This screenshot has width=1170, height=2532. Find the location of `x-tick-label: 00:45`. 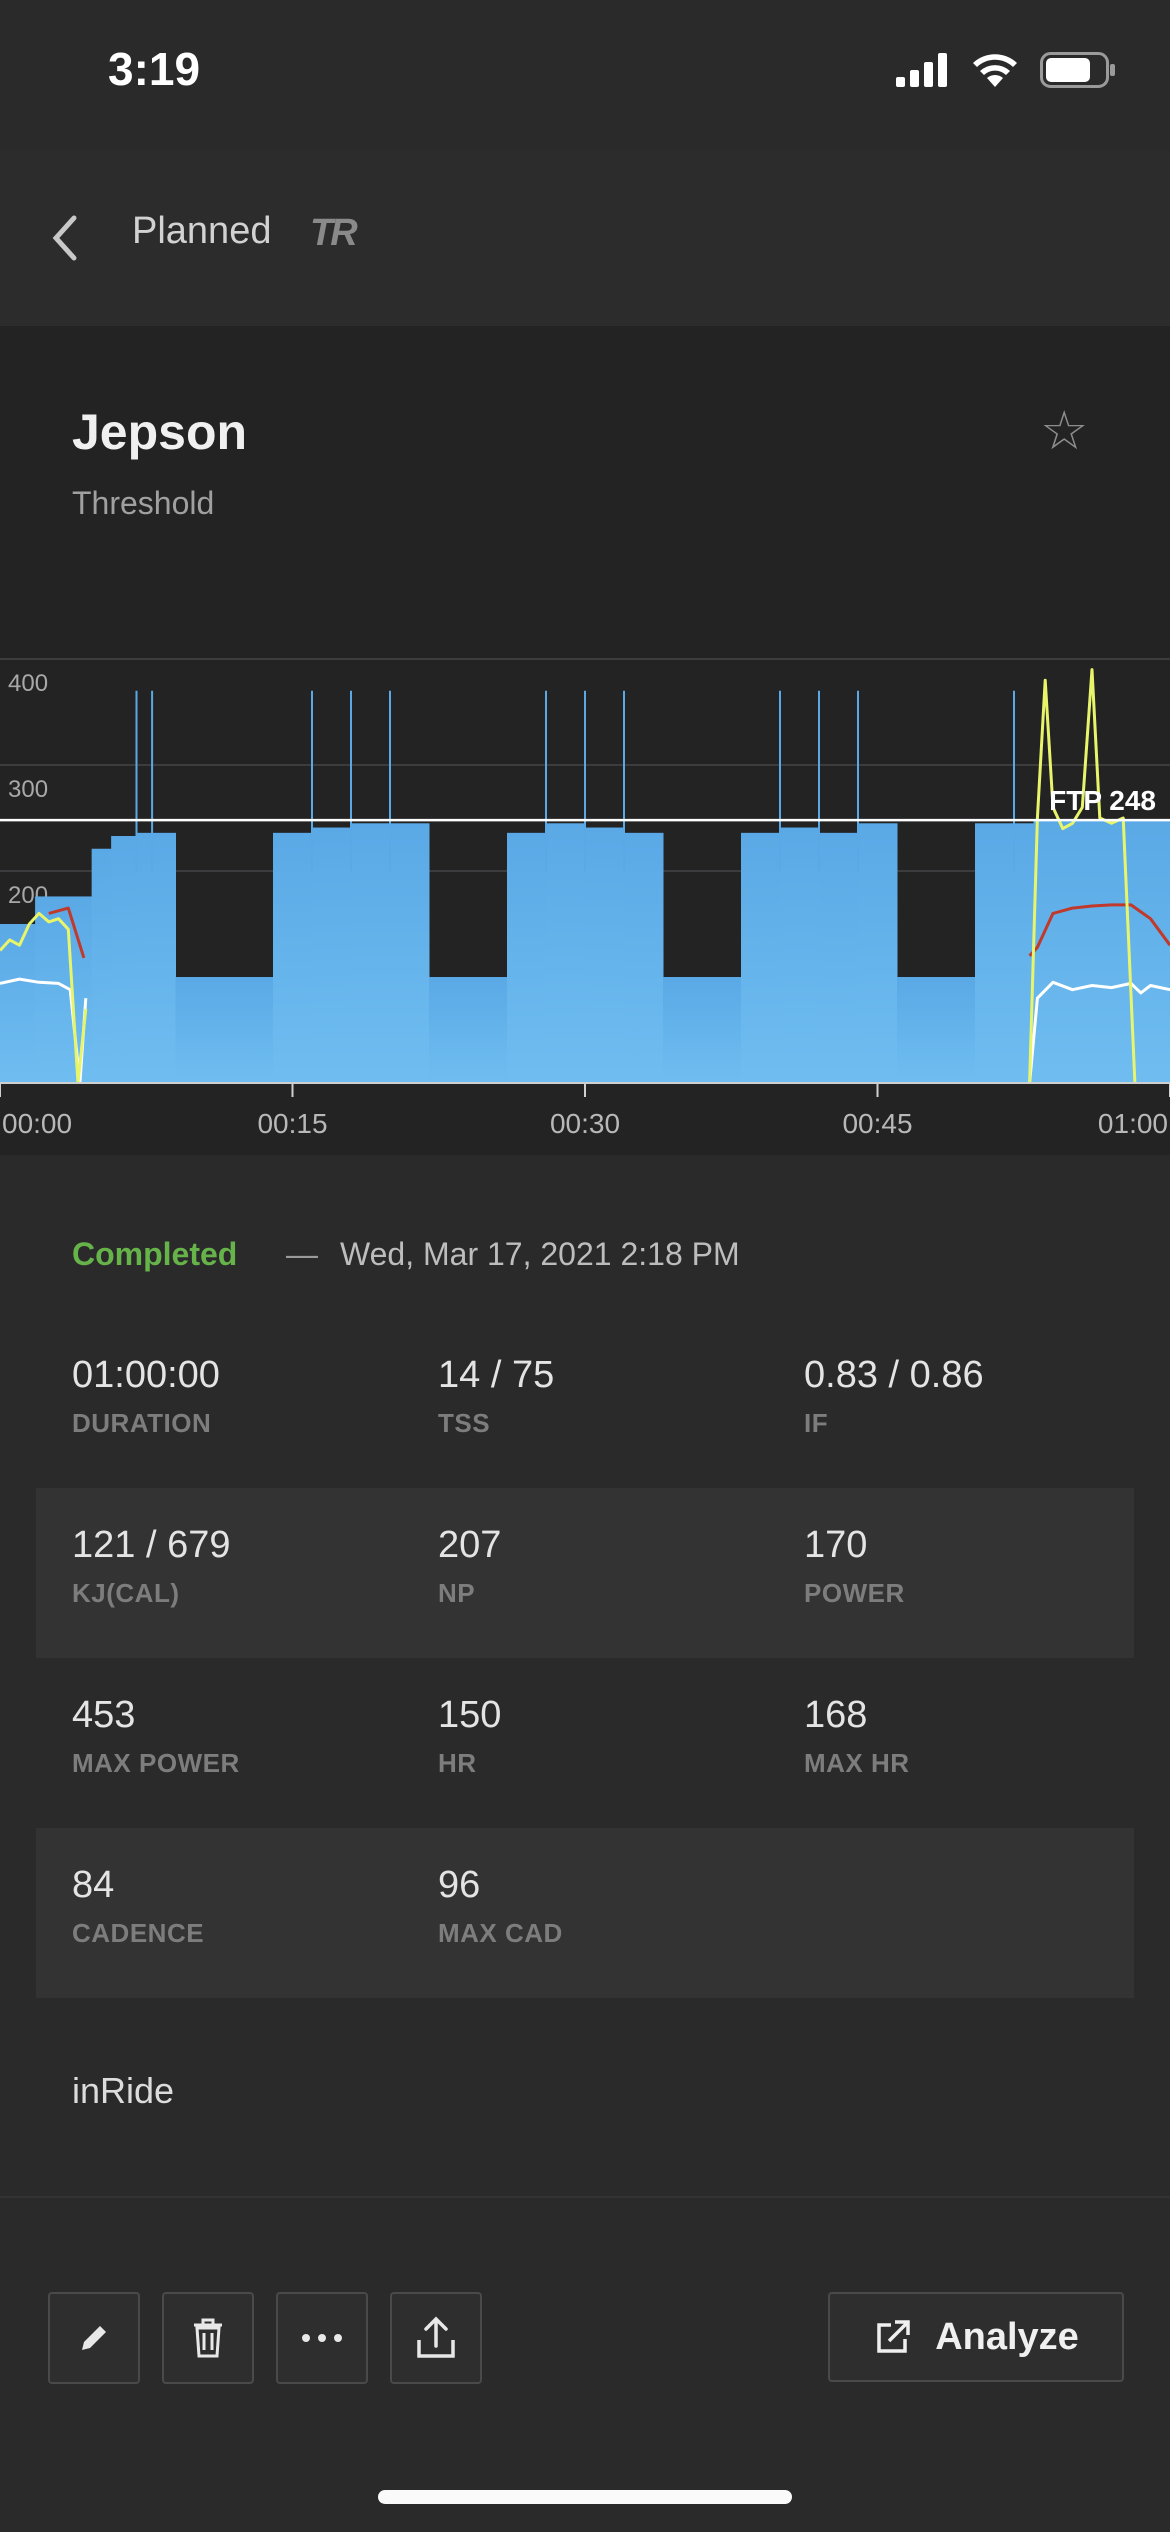

x-tick-label: 00:45 is located at coordinates (877, 1123).